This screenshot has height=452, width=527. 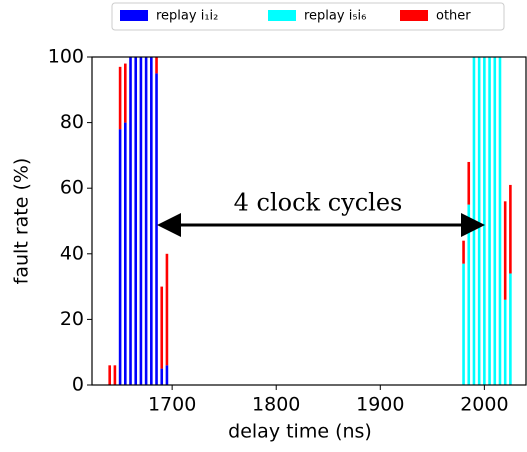 I want to click on y-tick-label: 40, so click(x=72, y=253).